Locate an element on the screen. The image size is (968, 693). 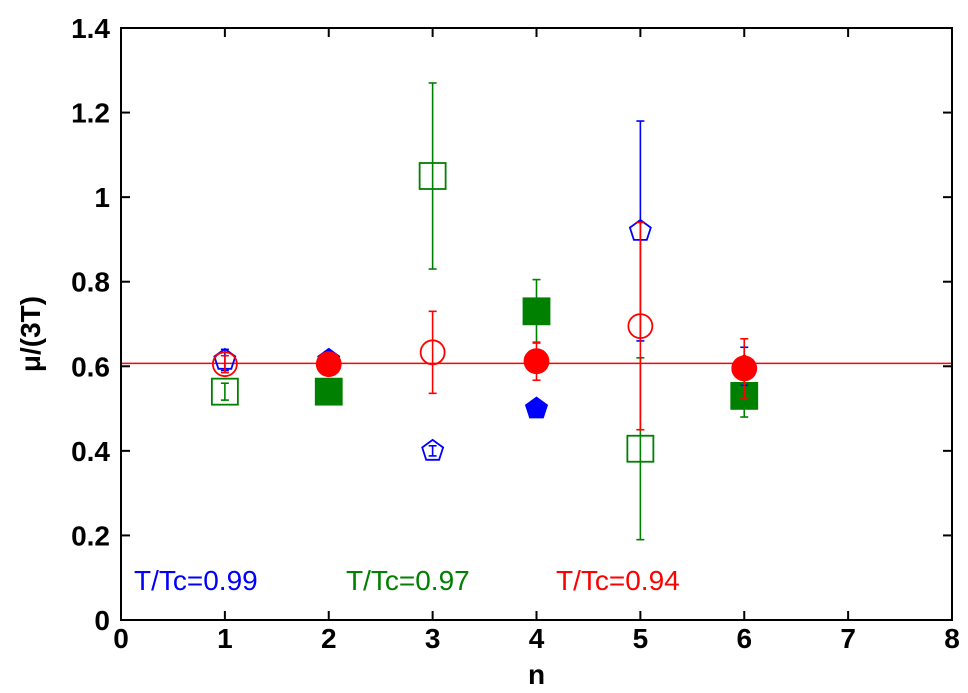
x-tick-label: 2 is located at coordinates (329, 638).